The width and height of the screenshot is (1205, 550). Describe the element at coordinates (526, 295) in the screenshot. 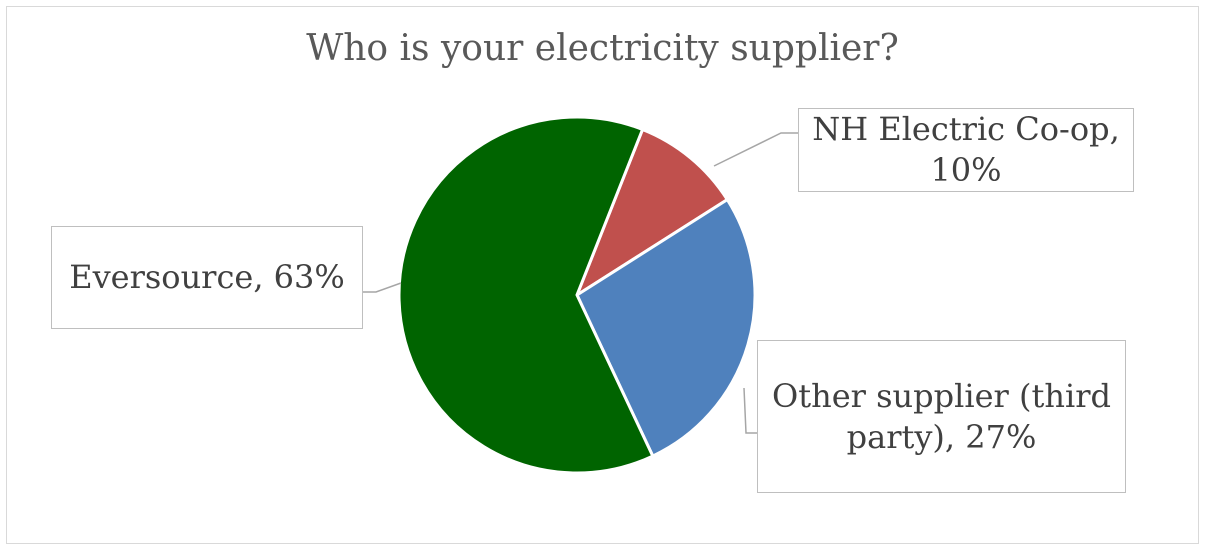

I see `pie-slice-eversource` at that location.